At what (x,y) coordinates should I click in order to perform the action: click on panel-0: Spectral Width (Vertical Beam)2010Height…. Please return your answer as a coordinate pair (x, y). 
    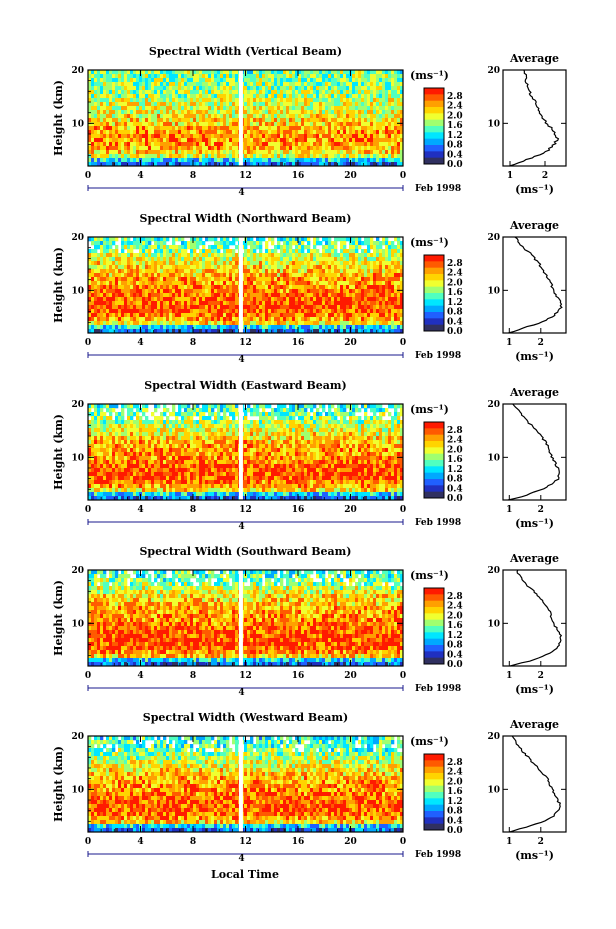
    Looking at the image, I should click on (309, 121).